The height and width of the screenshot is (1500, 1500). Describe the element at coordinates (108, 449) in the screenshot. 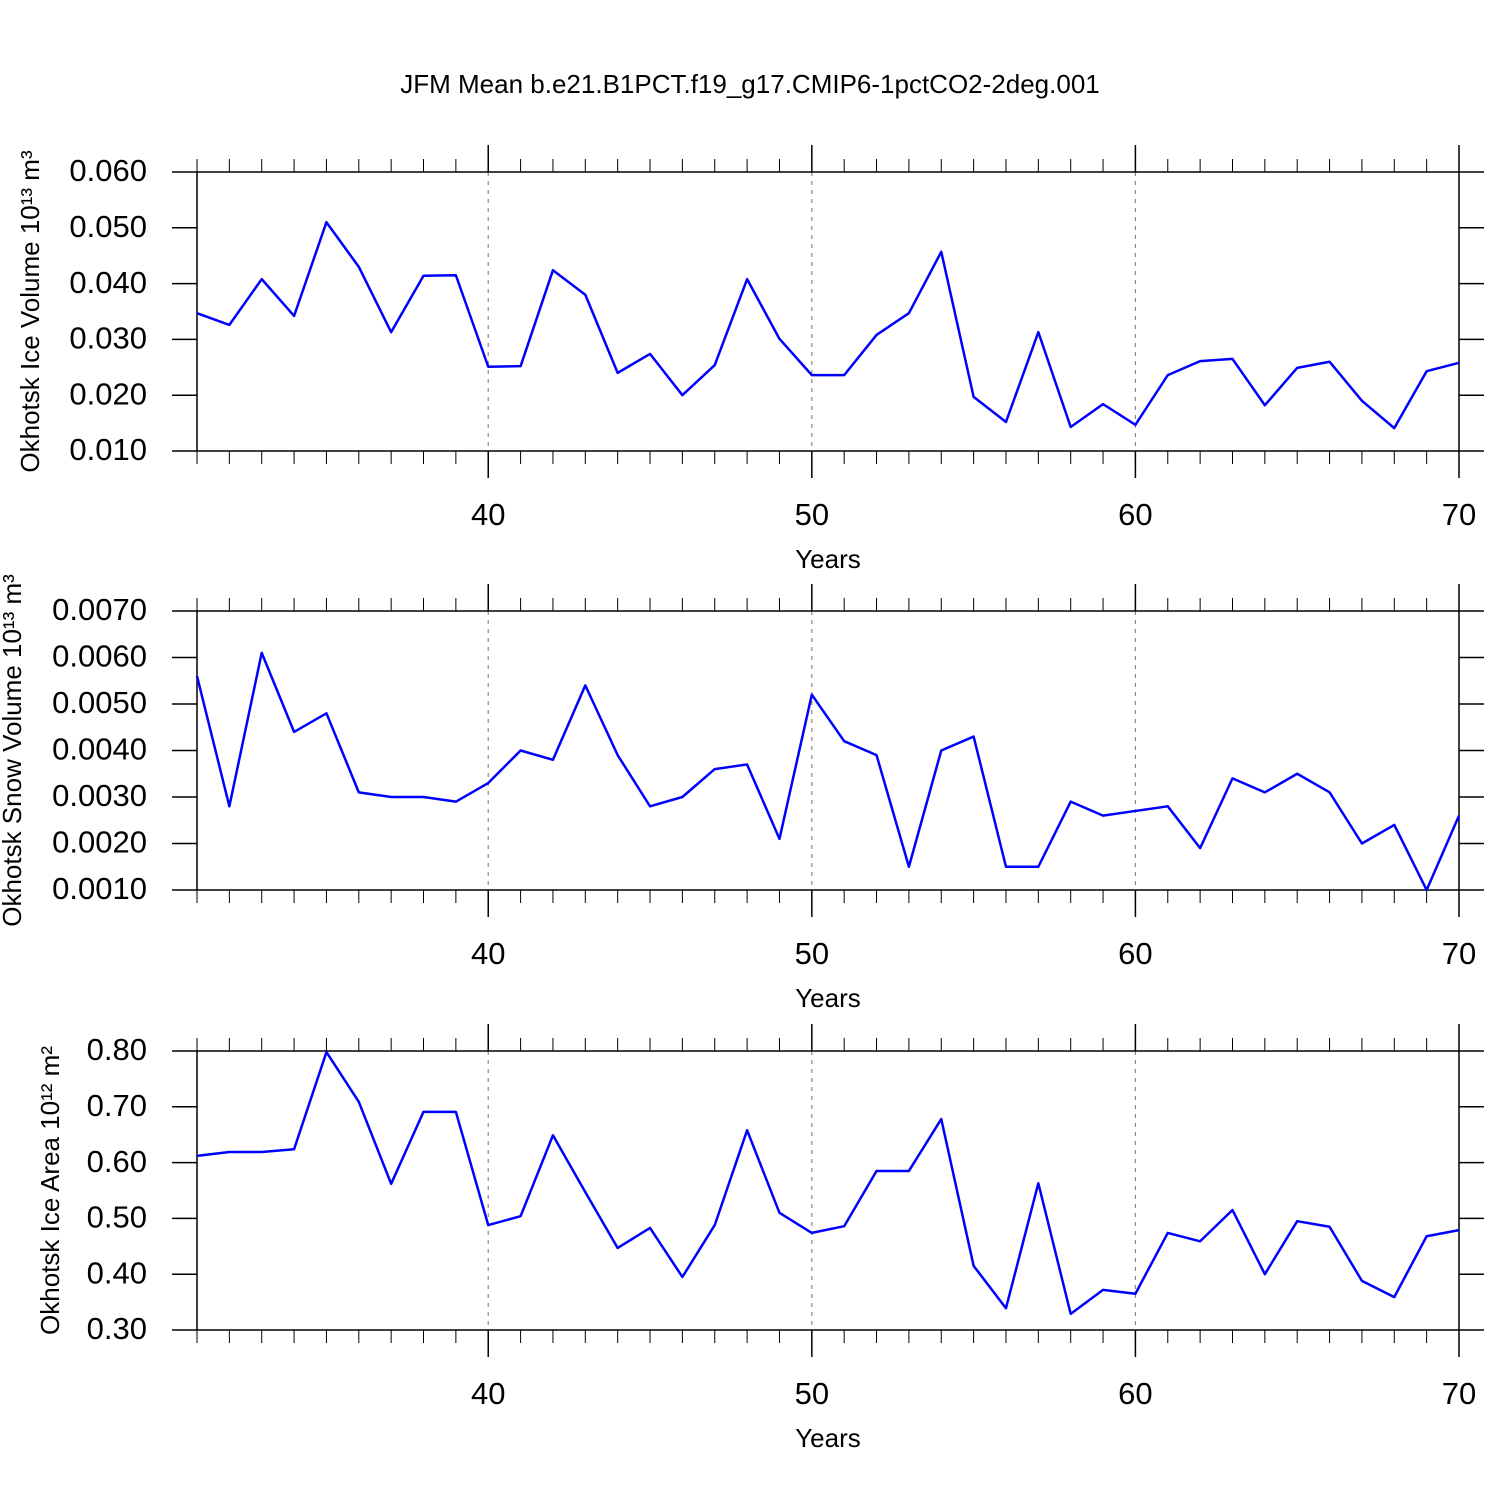

I see `y-tick-label: 0.010` at that location.